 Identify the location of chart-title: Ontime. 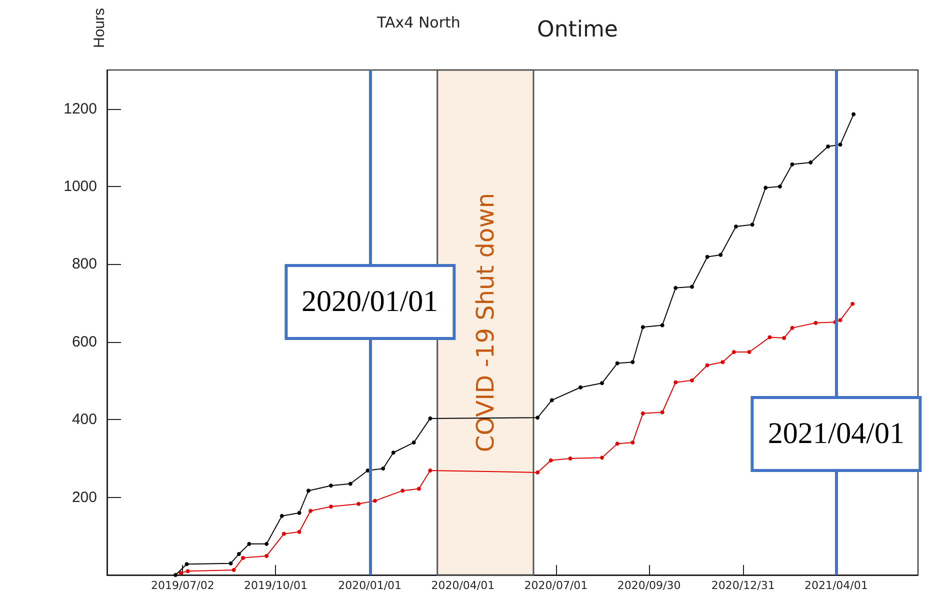
(577, 30).